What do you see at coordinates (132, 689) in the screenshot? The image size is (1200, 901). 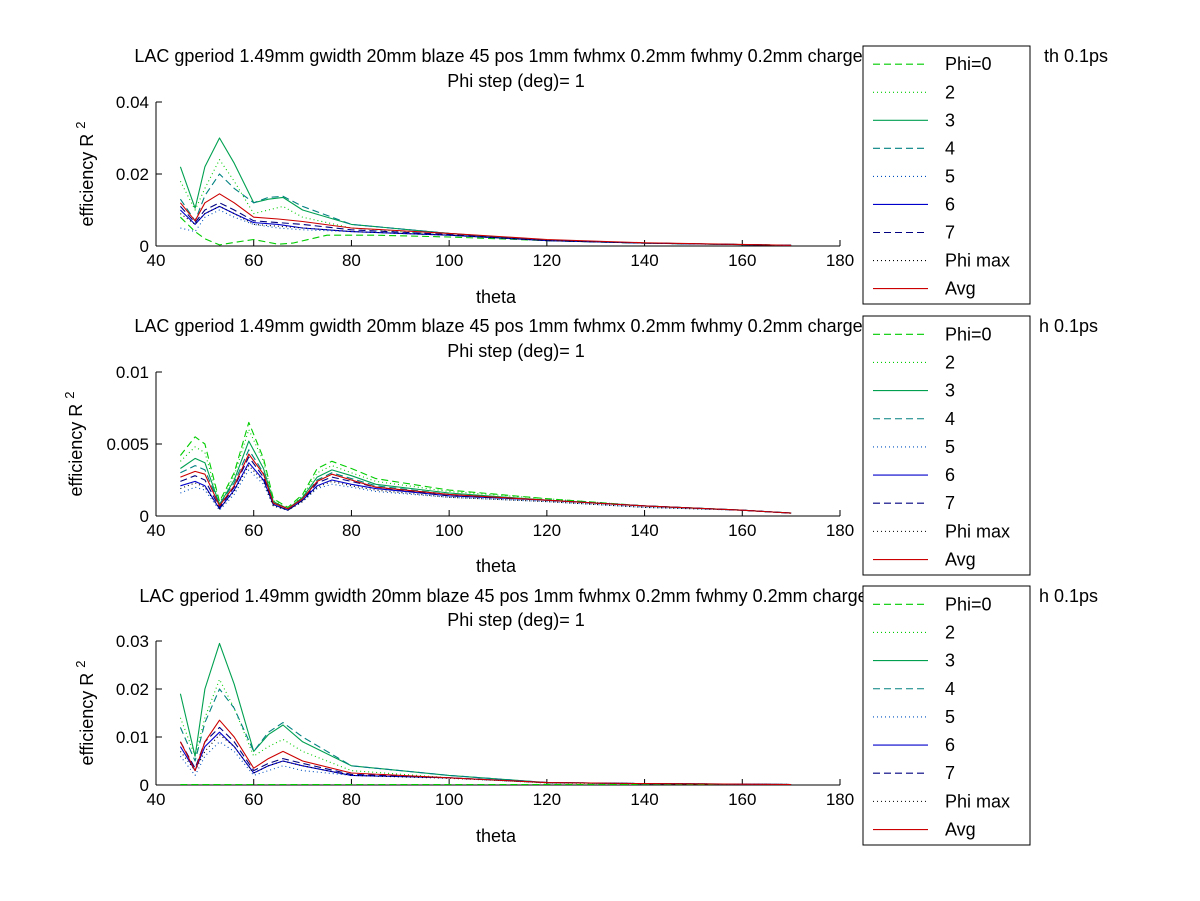 I see `y-tick-label: 0.02` at bounding box center [132, 689].